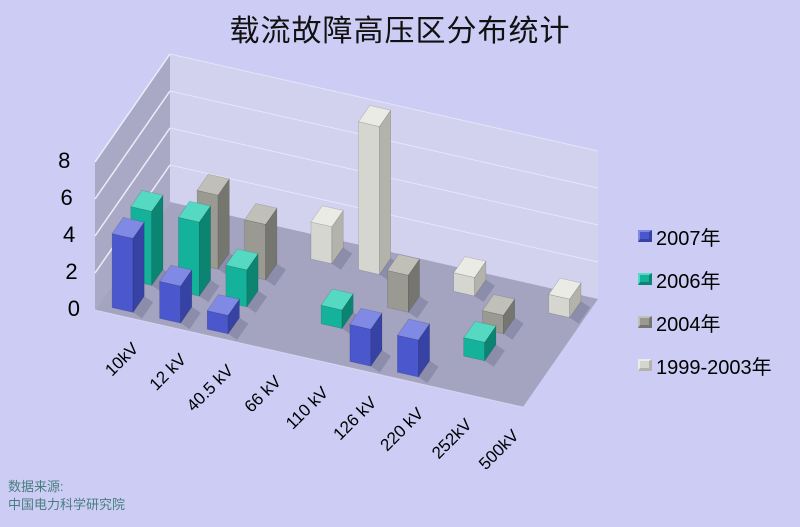 The height and width of the screenshot is (527, 800). I want to click on data-source-line1: 数据来源:, so click(36, 486).